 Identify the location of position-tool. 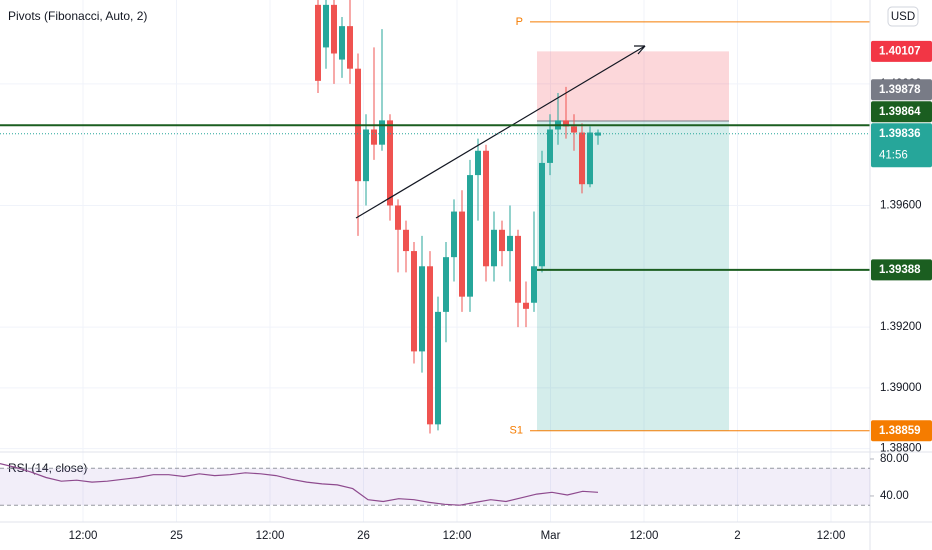
(633, 241).